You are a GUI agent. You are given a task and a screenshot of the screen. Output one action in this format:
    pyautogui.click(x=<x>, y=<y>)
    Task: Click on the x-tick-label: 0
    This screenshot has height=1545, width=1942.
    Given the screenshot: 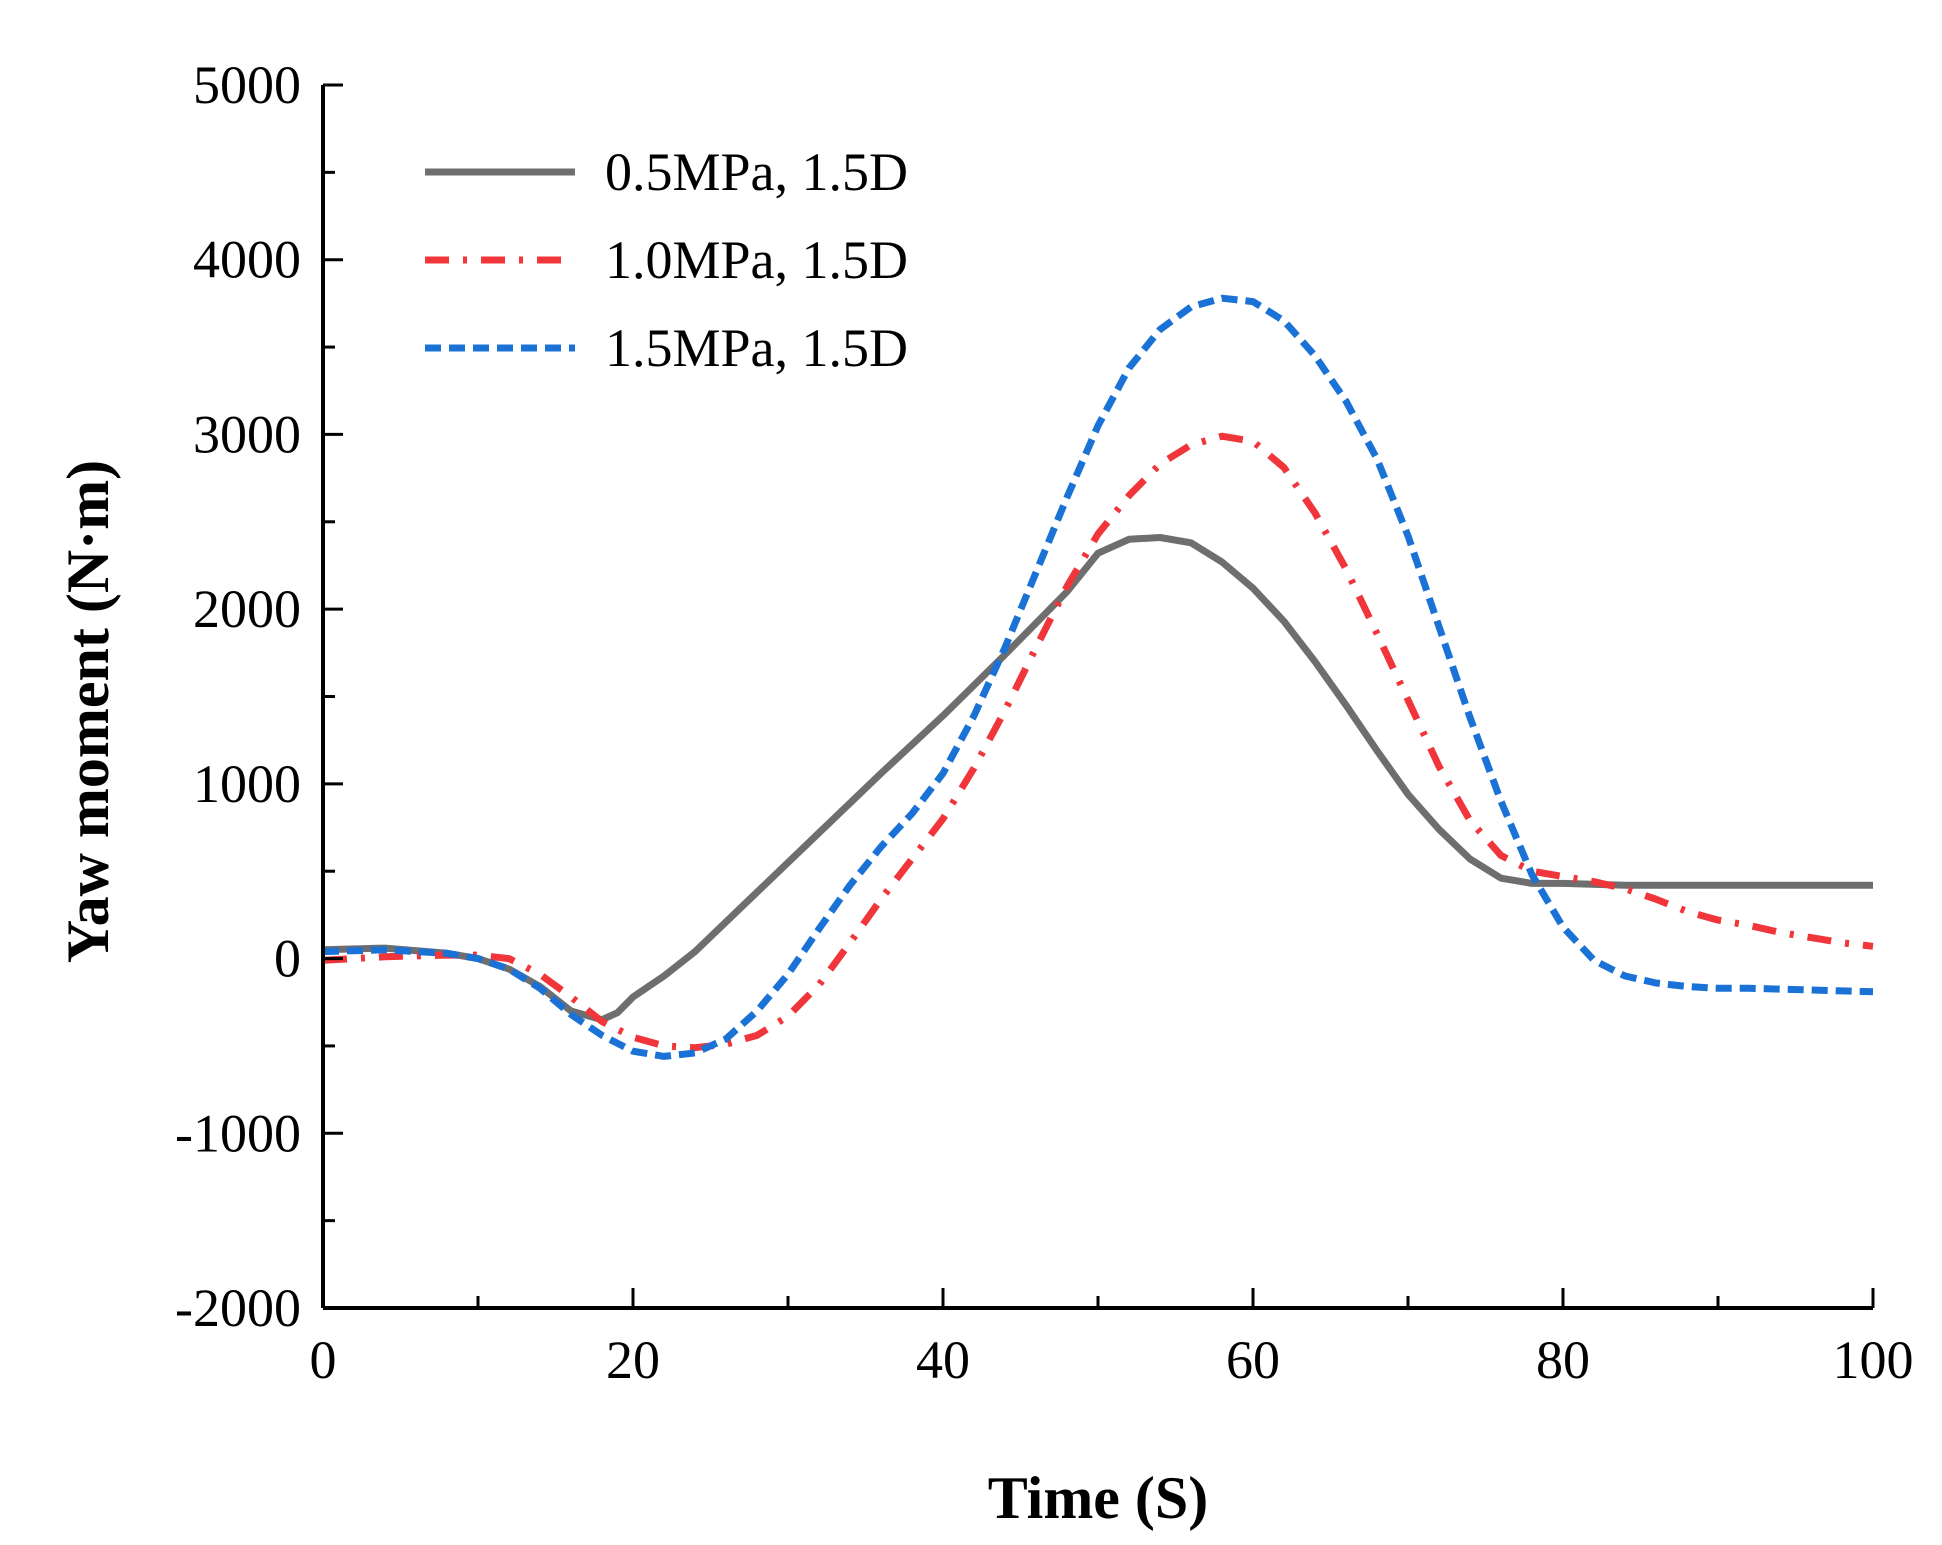 What is the action you would take?
    pyautogui.click(x=323, y=1360)
    